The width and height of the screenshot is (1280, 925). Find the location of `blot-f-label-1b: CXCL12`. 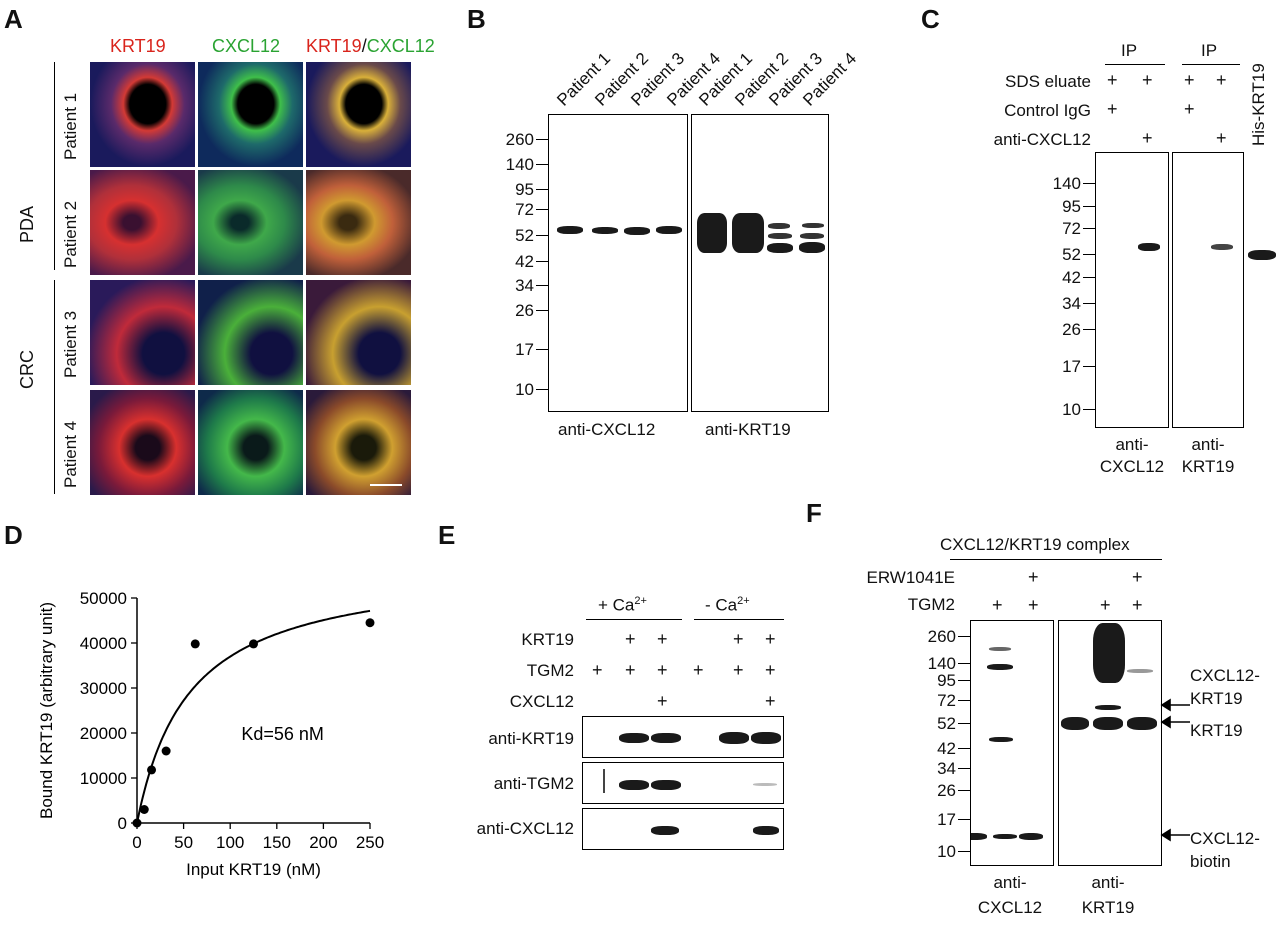

blot-f-label-1b: CXCL12 is located at coordinates (1010, 907).